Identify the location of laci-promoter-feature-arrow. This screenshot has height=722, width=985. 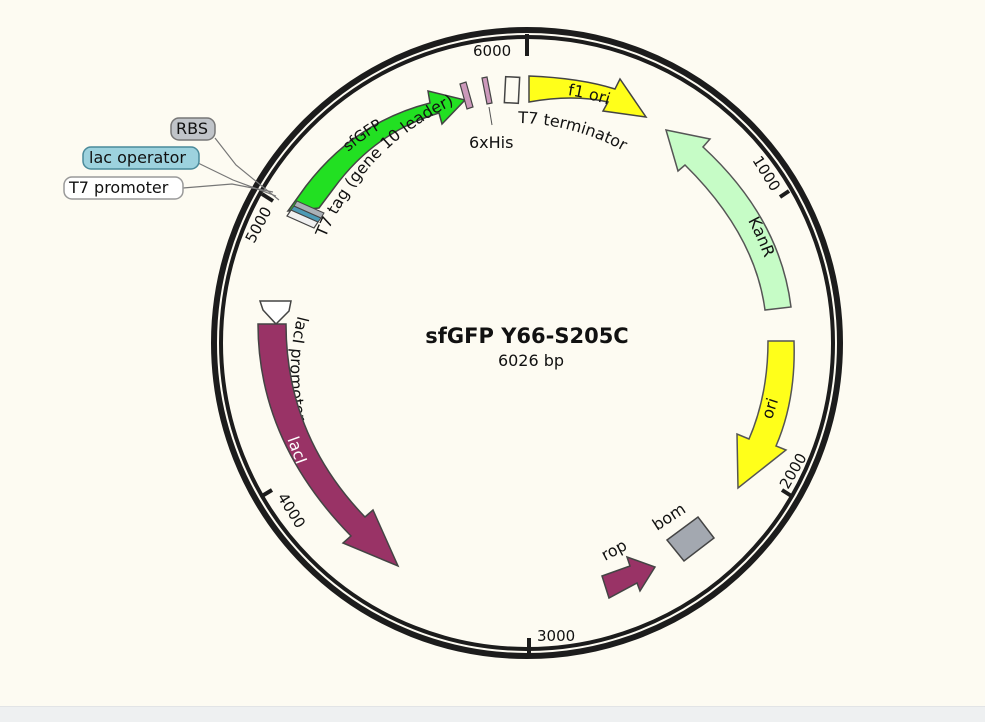
(275, 313).